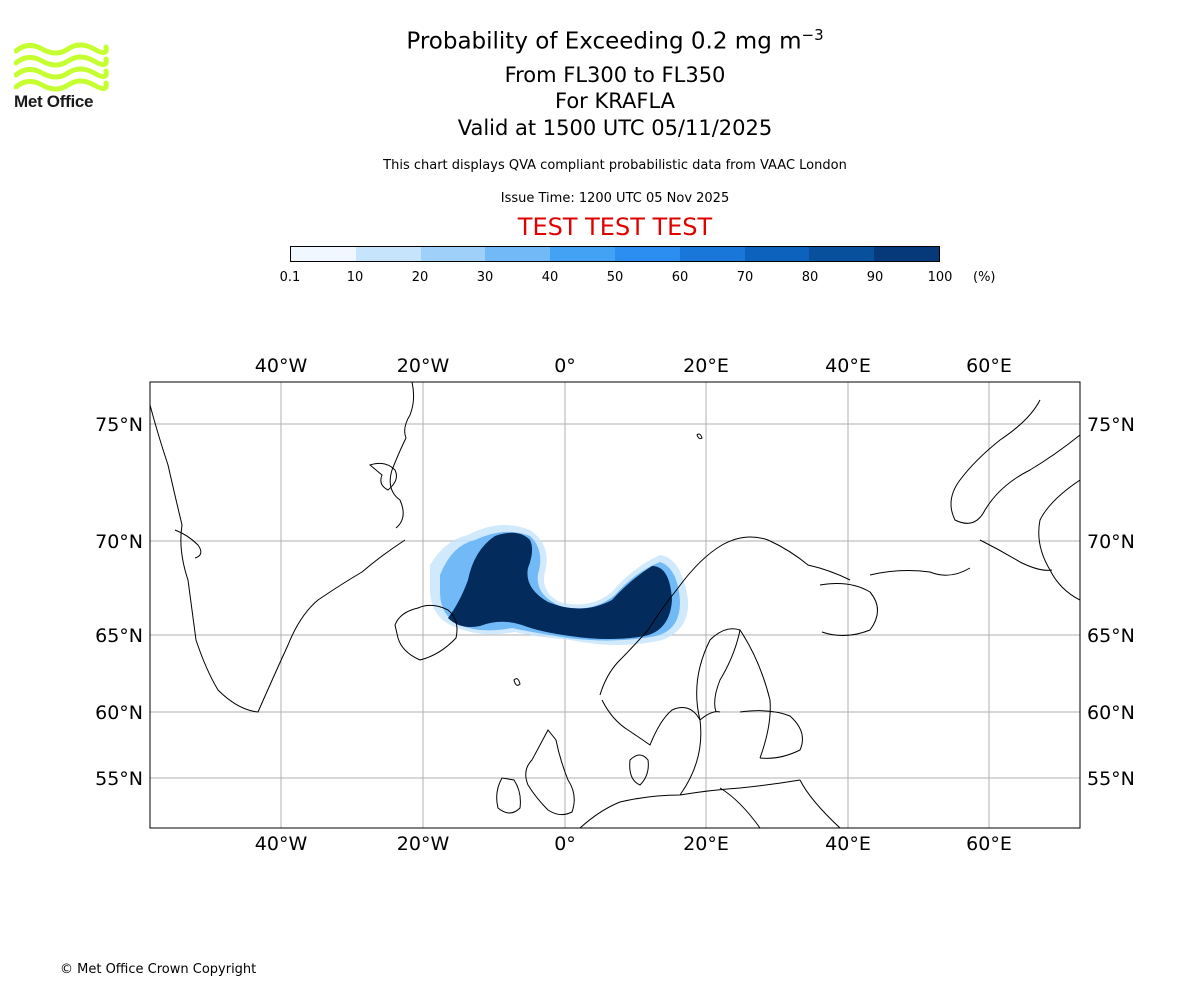 This screenshot has width=1200, height=1000. What do you see at coordinates (771, 734) in the screenshot?
I see `coast-baltic` at bounding box center [771, 734].